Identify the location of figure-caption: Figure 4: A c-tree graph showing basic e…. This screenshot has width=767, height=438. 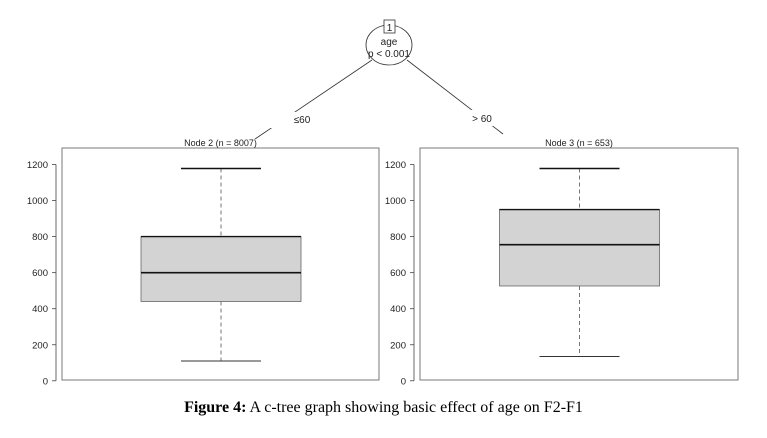
(383, 408).